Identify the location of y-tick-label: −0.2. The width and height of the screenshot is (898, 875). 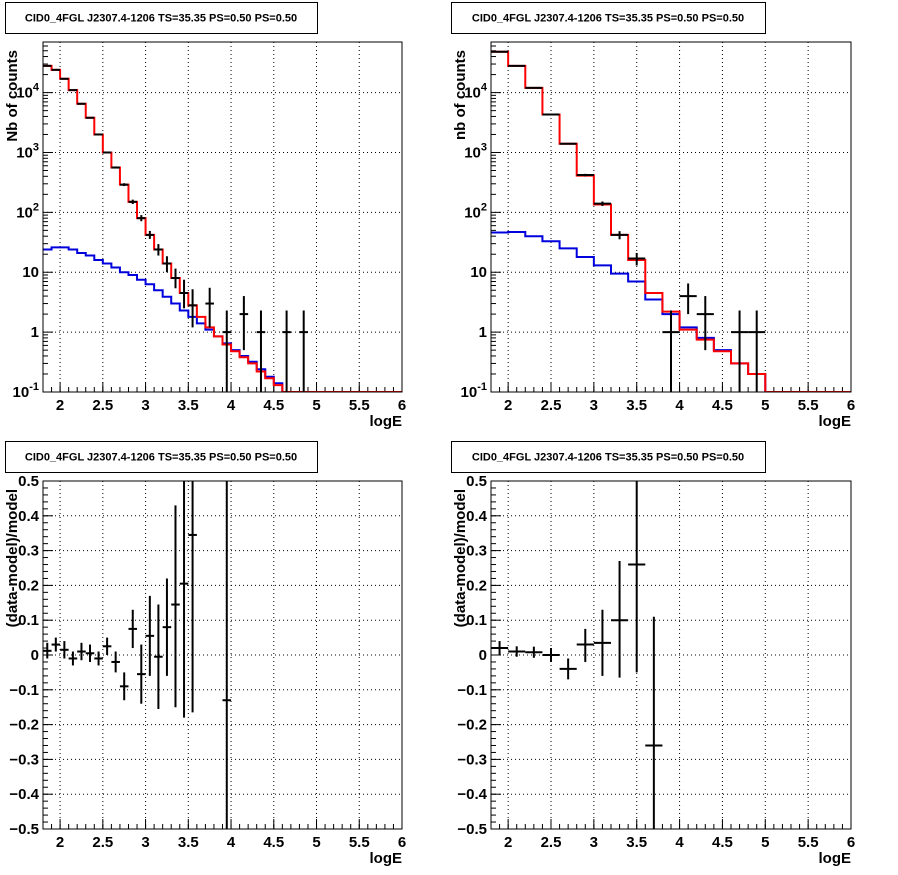
(24, 725).